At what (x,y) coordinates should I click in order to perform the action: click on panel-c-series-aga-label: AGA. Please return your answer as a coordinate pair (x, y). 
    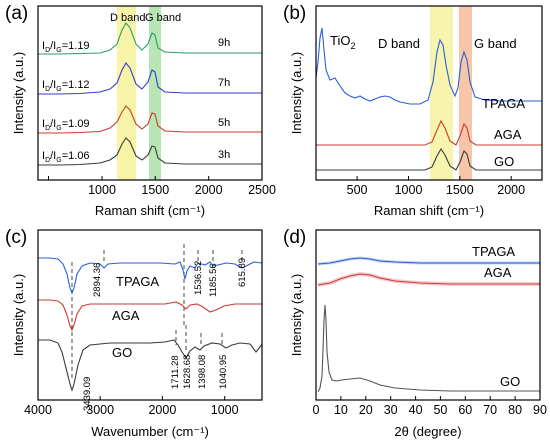
    Looking at the image, I should click on (126, 315).